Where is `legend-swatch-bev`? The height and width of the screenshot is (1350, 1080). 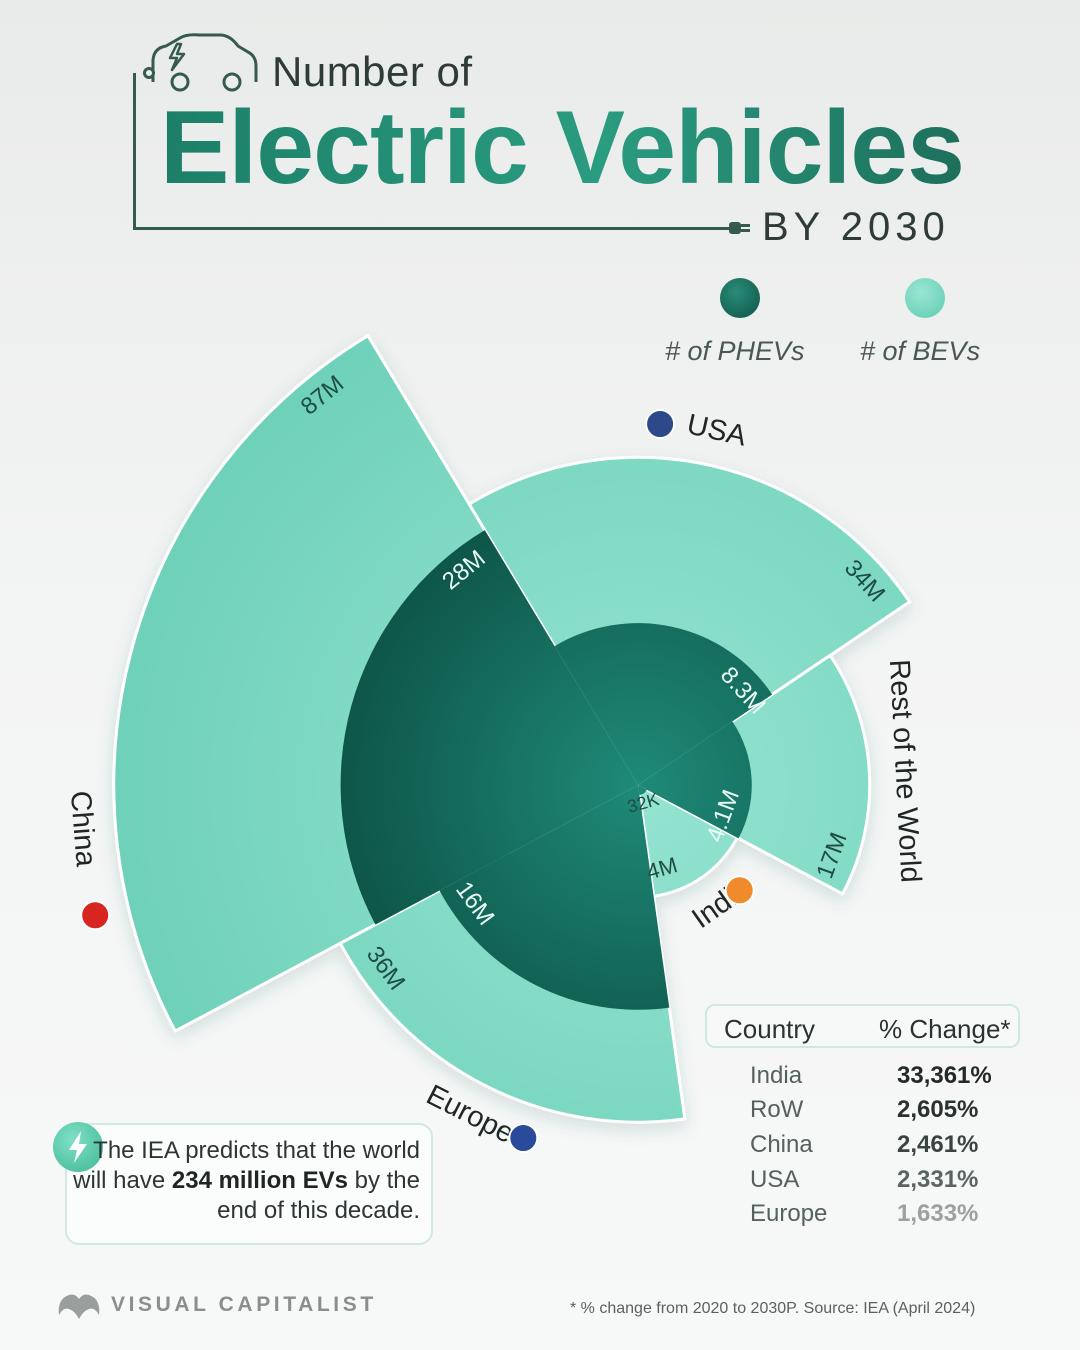 legend-swatch-bev is located at coordinates (925, 298).